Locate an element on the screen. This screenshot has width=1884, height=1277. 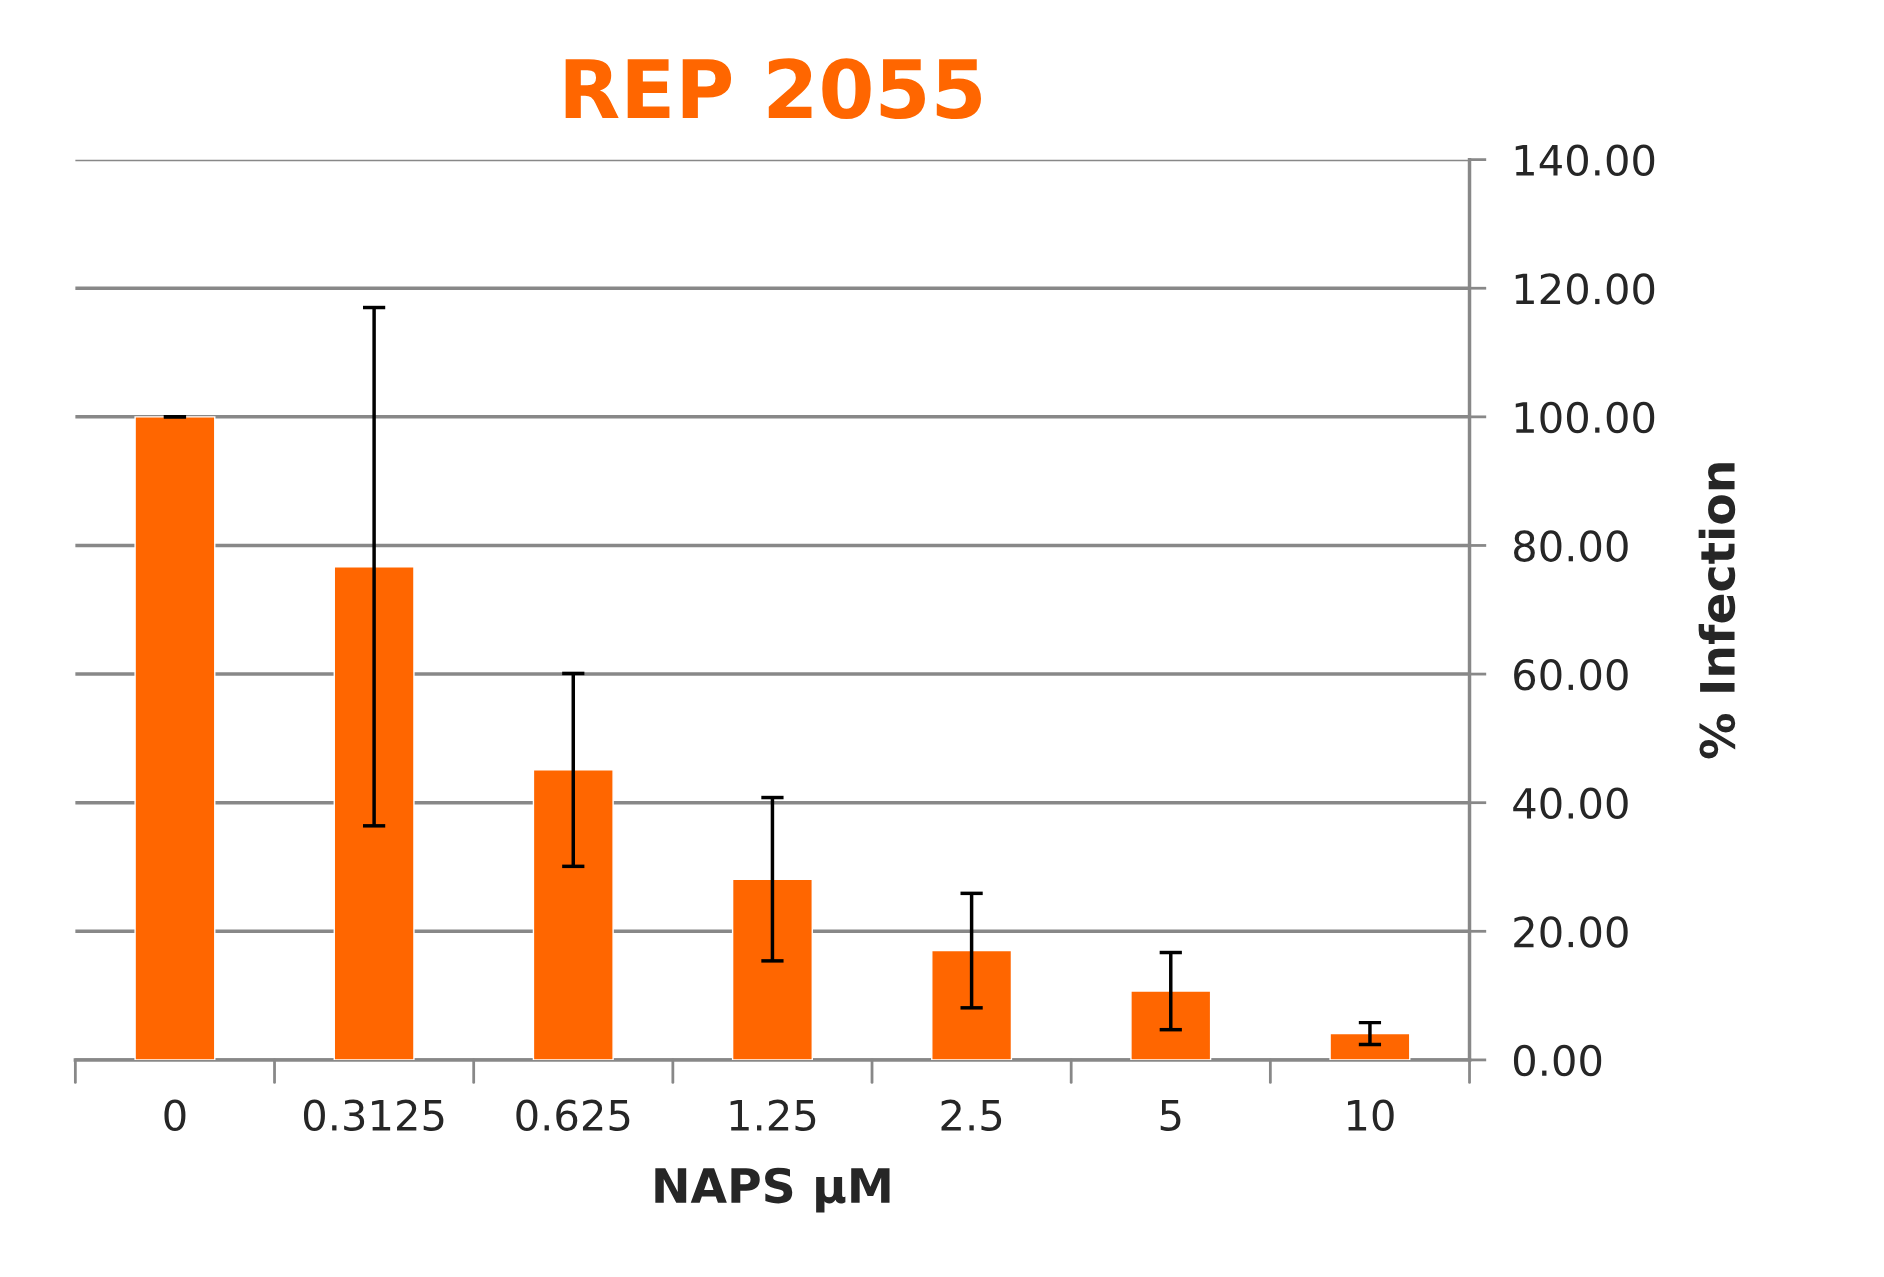
x-tick-label: 0.3125 is located at coordinates (373, 1115).